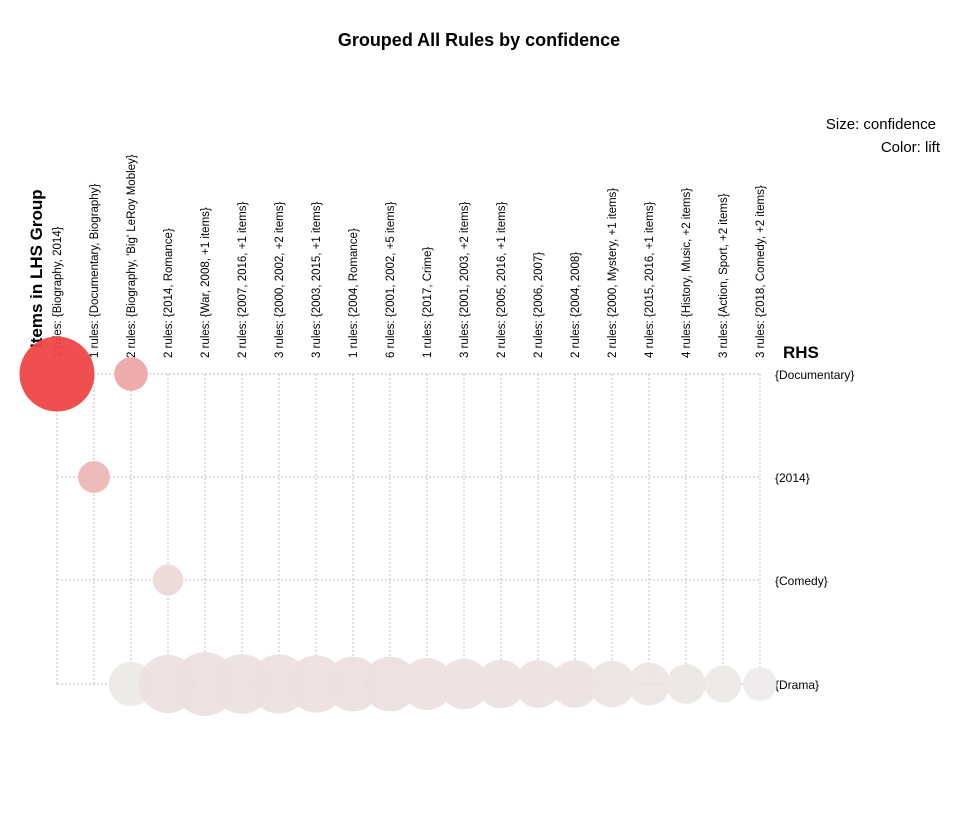 This screenshot has width=960, height=825. Describe the element at coordinates (792, 478) in the screenshot. I see `rhs-item-label: {2014}` at that location.